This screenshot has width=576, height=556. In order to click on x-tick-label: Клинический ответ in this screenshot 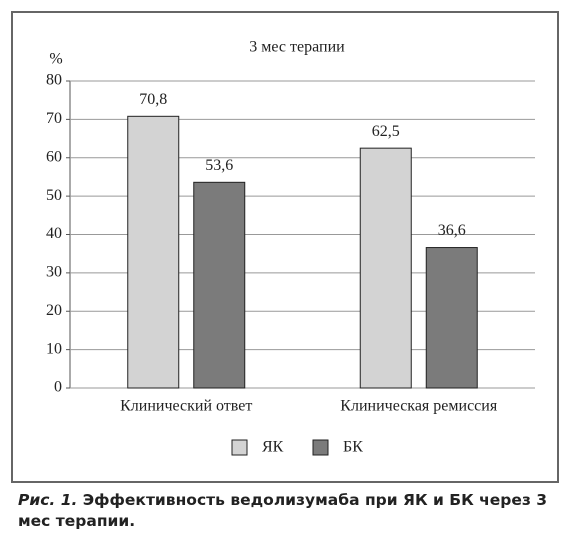, I will do `click(186, 406)`.